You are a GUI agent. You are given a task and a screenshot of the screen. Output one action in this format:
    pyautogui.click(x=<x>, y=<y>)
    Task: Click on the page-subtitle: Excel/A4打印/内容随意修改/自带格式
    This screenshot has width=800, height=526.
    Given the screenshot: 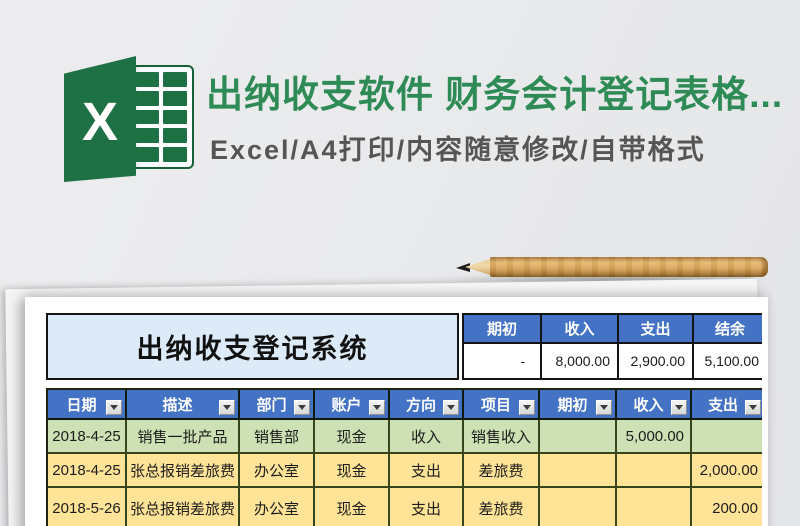 What is the action you would take?
    pyautogui.click(x=458, y=150)
    